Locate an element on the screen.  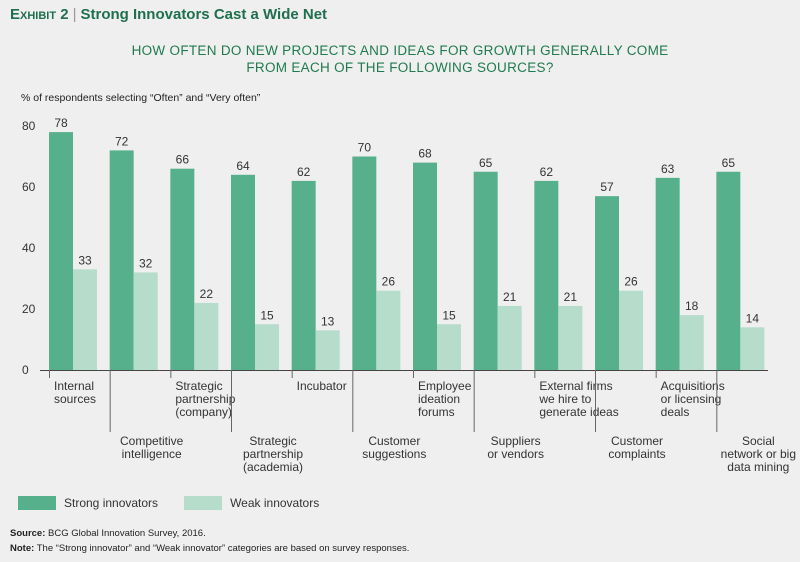
category-label-0: Internal sources is located at coordinates (75, 392).